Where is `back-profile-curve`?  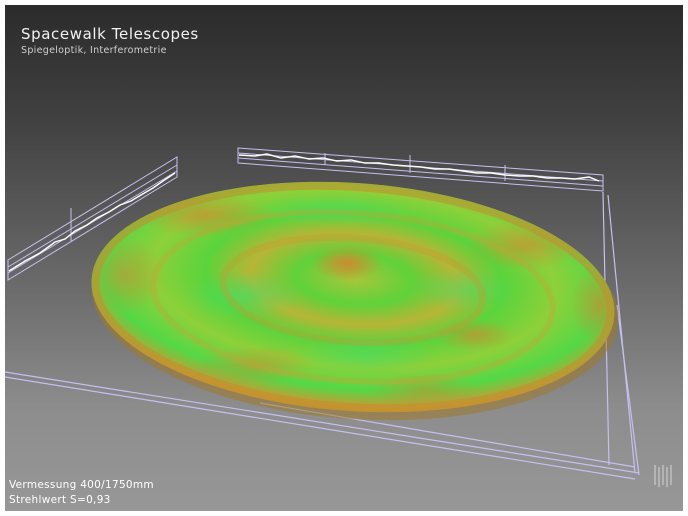
back-profile-curve is located at coordinates (419, 167).